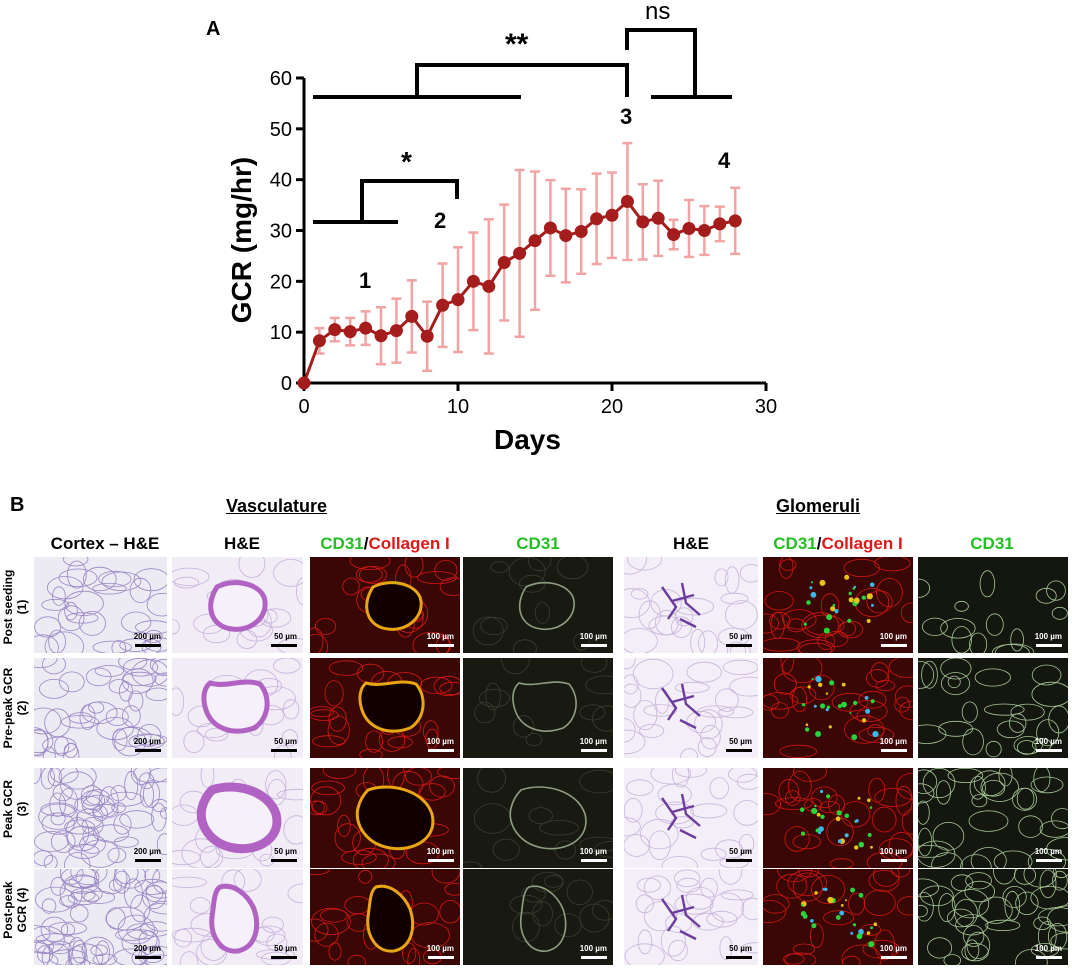 The image size is (1072, 977). What do you see at coordinates (838, 544) in the screenshot?
I see `col-header-glom-cd31-collagen: CD31/Collagen I` at bounding box center [838, 544].